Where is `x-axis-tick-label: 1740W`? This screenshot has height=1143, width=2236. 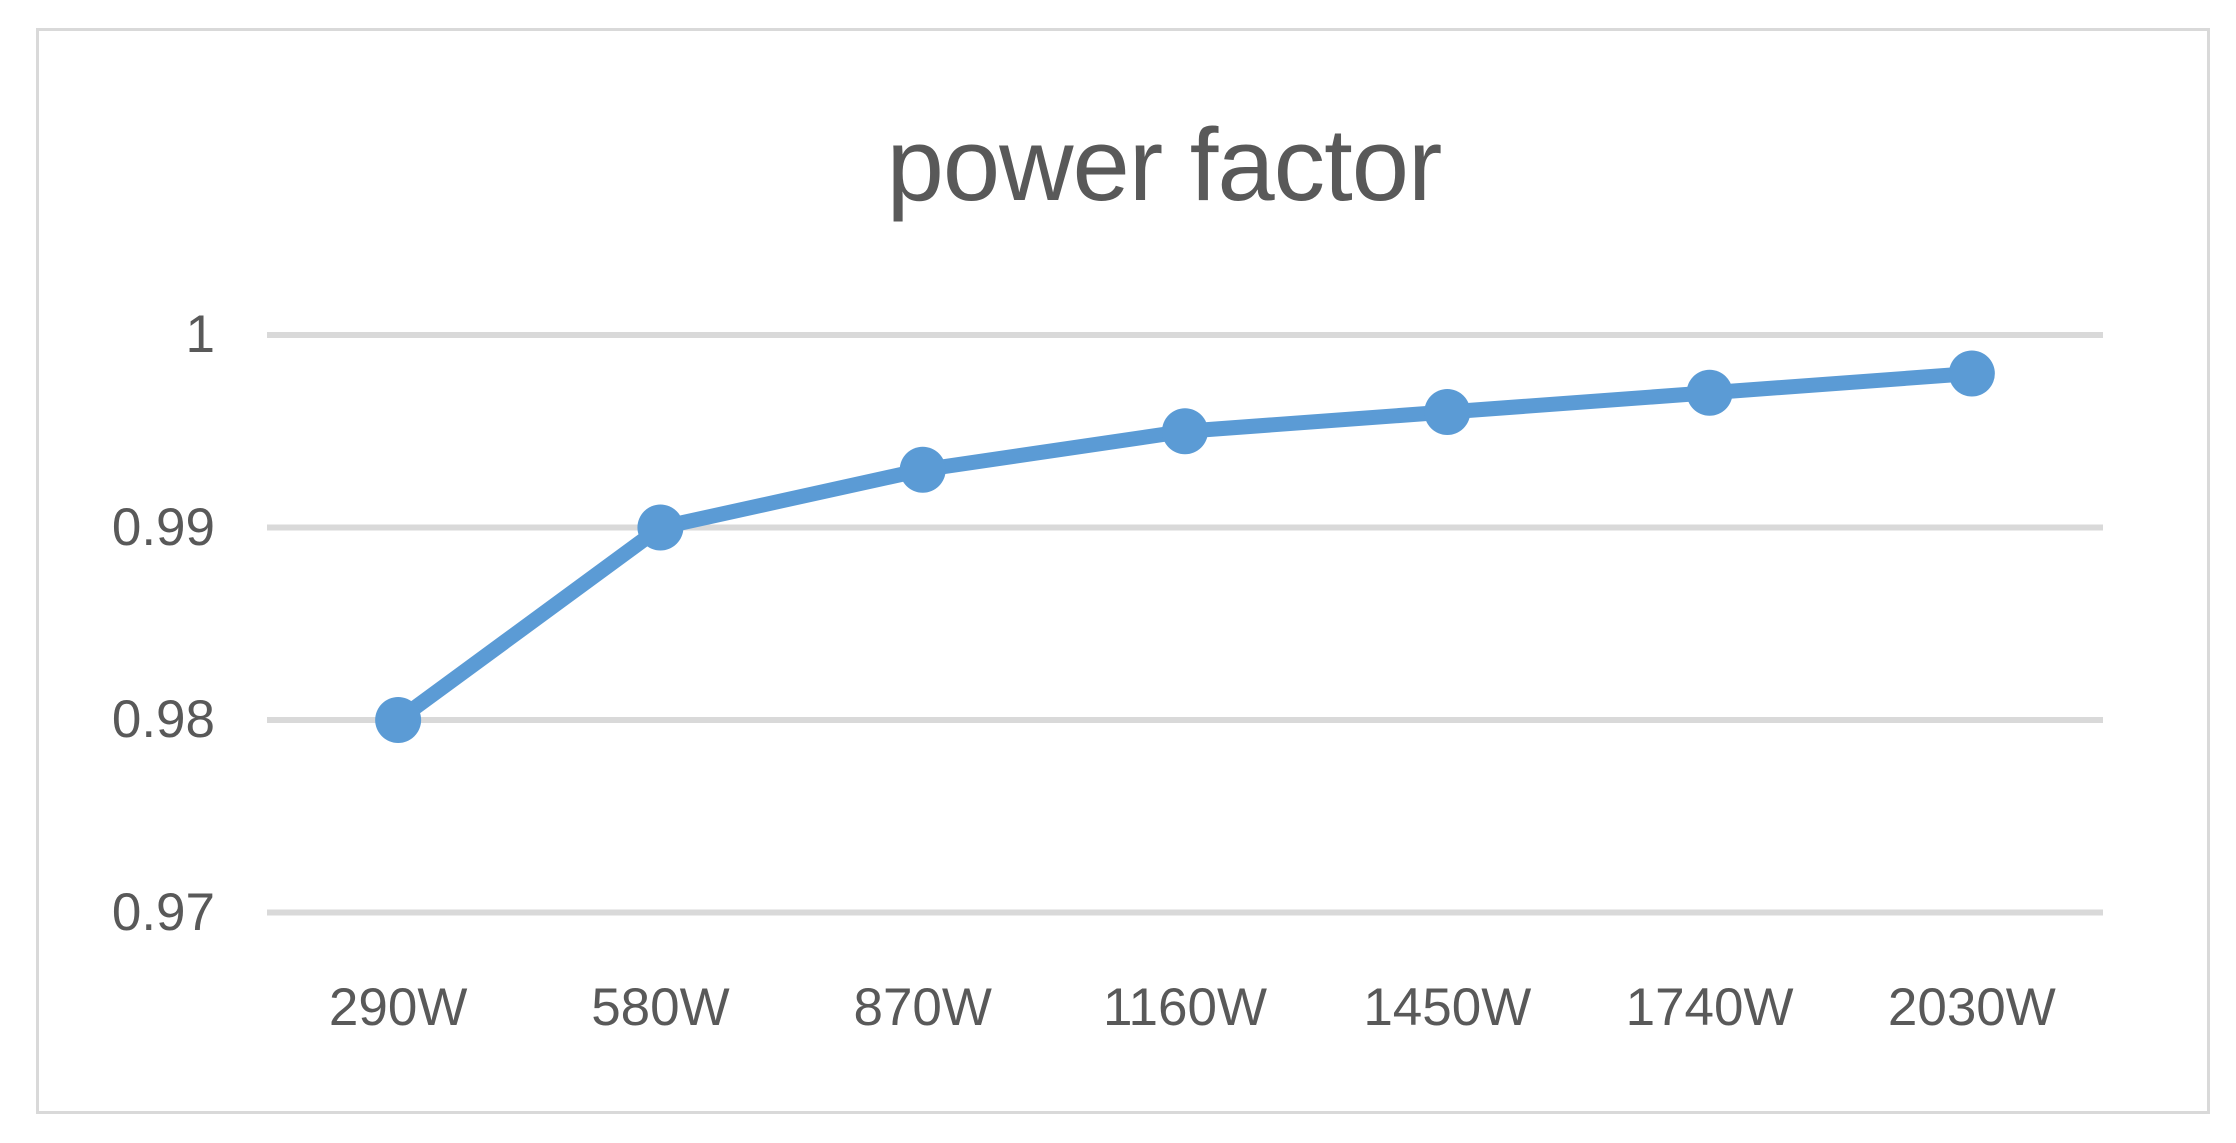
x-axis-tick-label: 1740W is located at coordinates (1709, 1007).